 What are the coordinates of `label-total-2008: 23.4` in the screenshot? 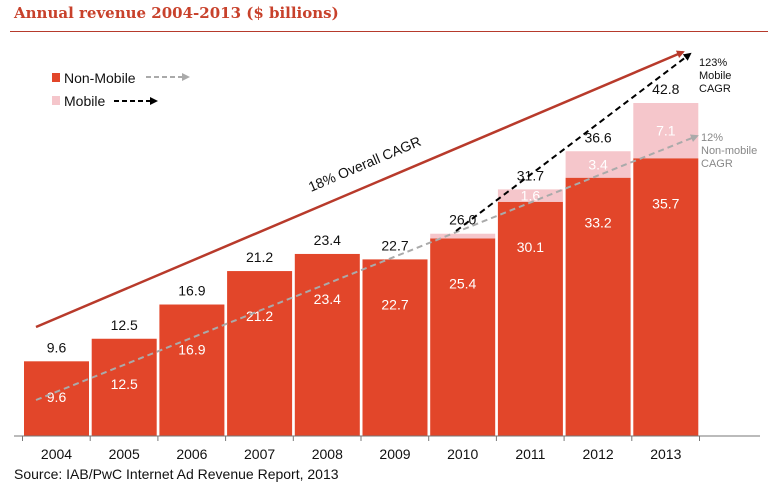 It's located at (327, 240).